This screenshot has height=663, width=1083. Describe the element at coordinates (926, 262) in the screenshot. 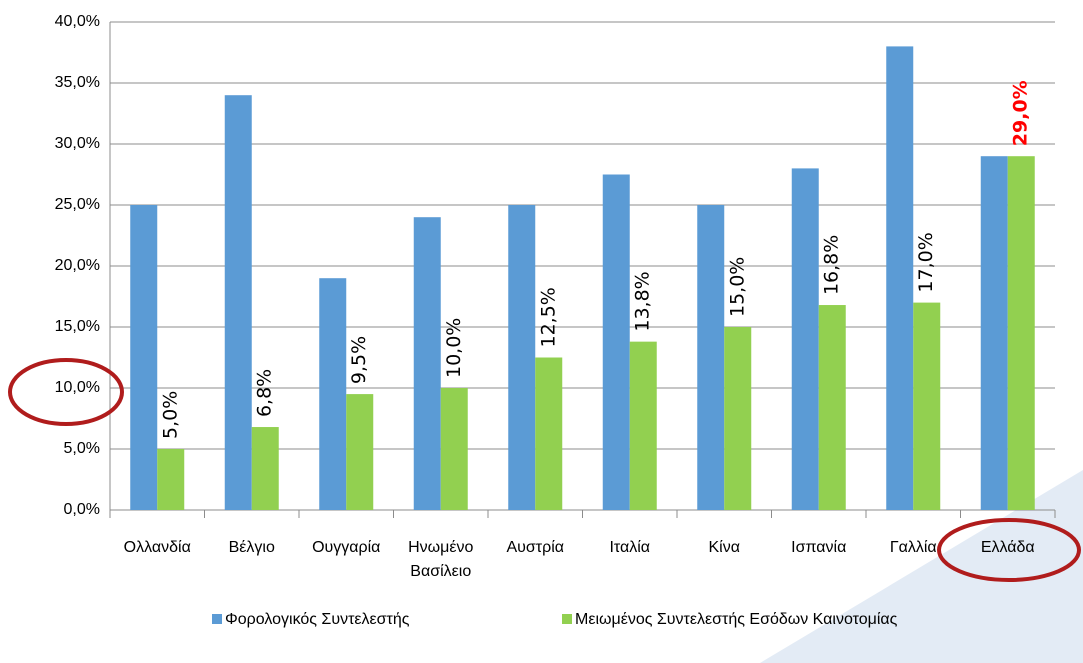

I see `value-label: 17,0%` at that location.